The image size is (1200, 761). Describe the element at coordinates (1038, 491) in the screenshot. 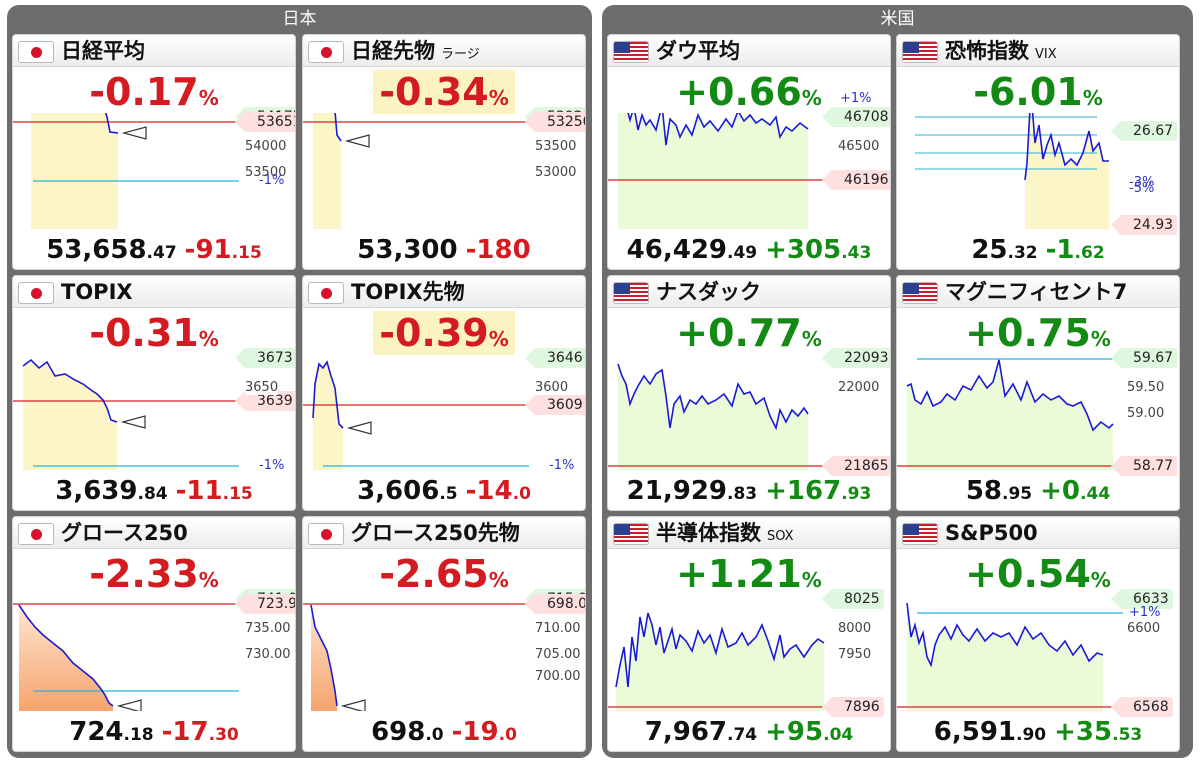

I see `price-row: 58.95 +0.44` at that location.